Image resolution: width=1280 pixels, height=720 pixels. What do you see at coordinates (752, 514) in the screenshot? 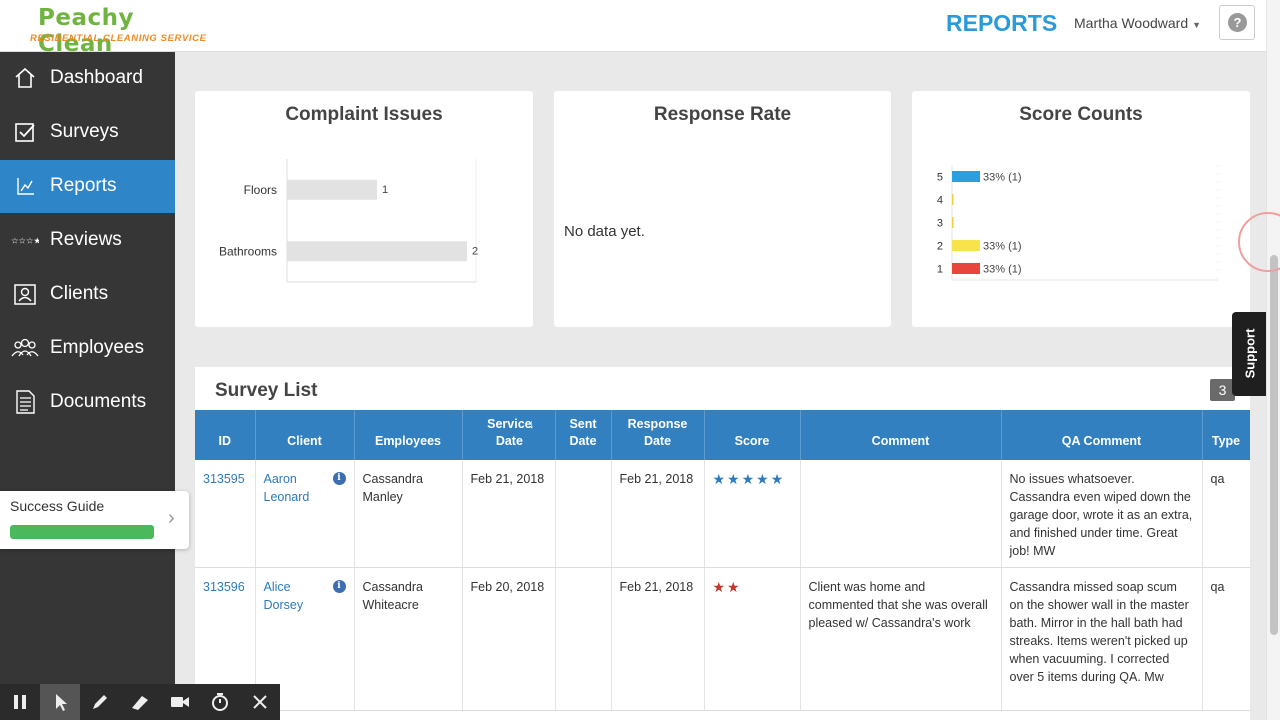
I see `cell-score: ★★★★★` at bounding box center [752, 514].